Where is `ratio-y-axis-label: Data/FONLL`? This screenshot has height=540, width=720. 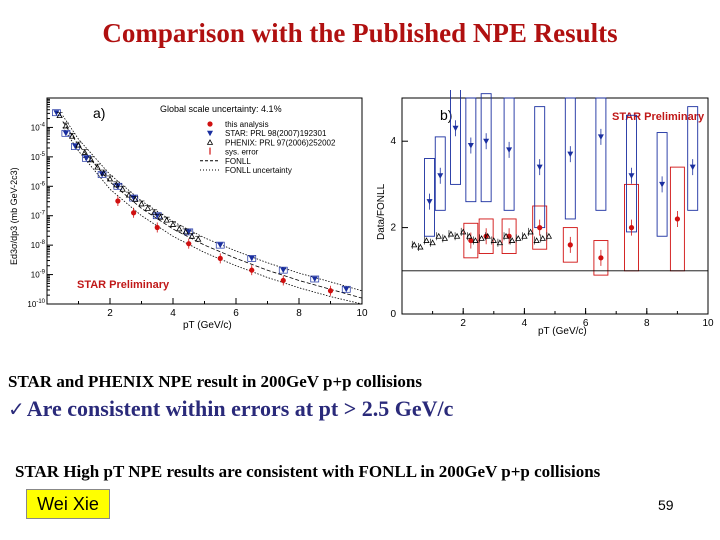 ratio-y-axis-label: Data/FONLL is located at coordinates (381, 211).